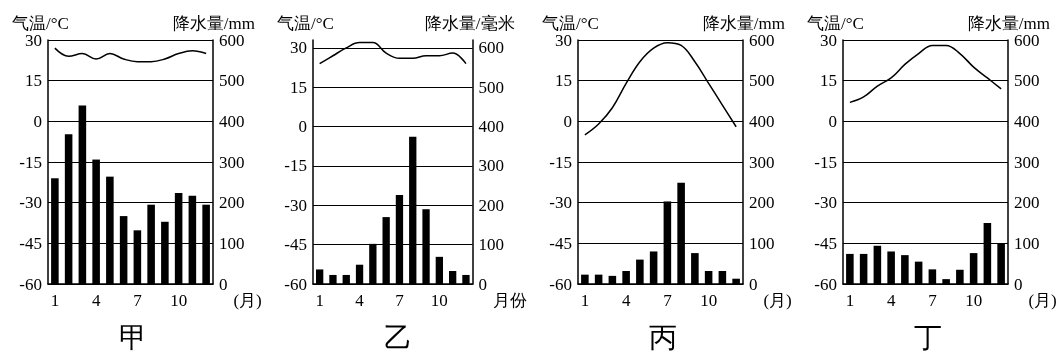 Image resolution: width=1060 pixels, height=356 pixels. I want to click on x-axis-title: 月份, so click(510, 300).